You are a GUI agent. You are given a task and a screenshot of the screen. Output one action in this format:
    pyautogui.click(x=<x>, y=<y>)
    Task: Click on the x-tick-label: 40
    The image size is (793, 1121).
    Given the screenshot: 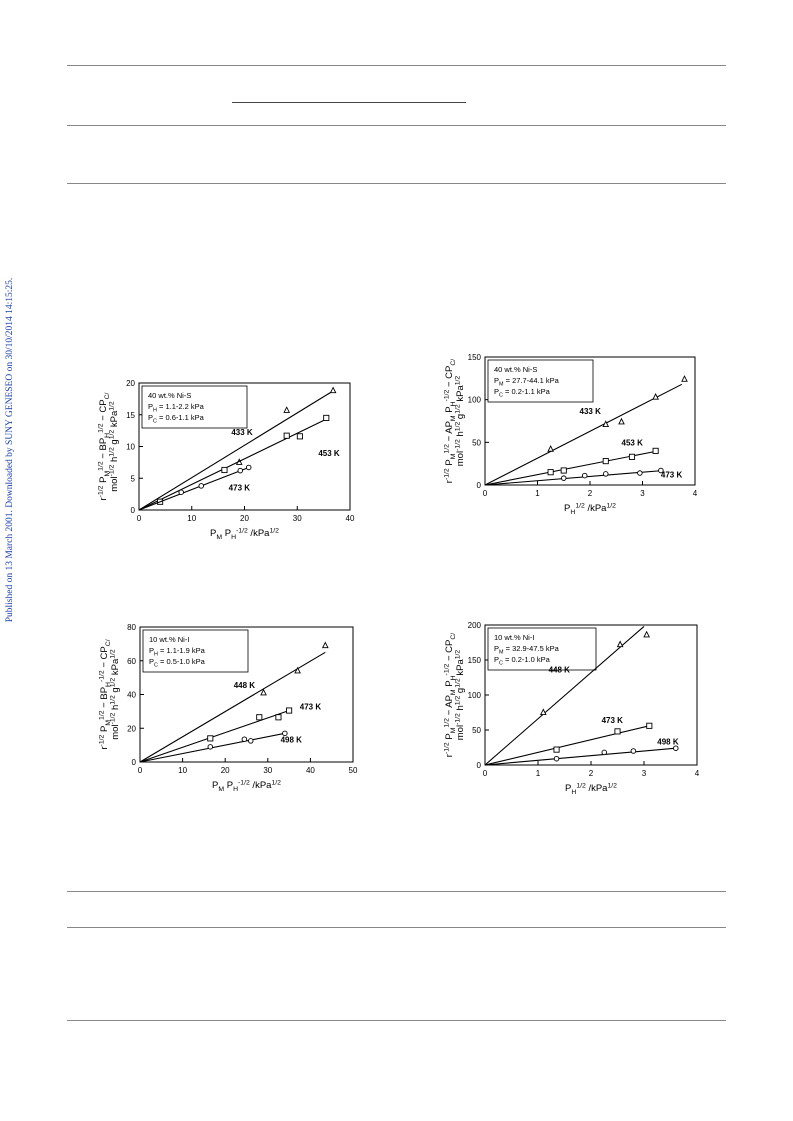 What is the action you would take?
    pyautogui.click(x=350, y=518)
    